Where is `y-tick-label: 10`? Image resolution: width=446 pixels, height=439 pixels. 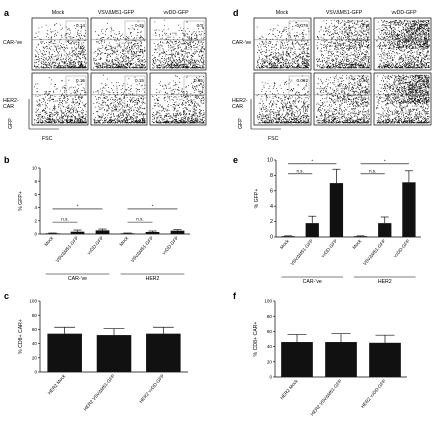 y-tick-label: 10 is located at coordinates (270, 161).